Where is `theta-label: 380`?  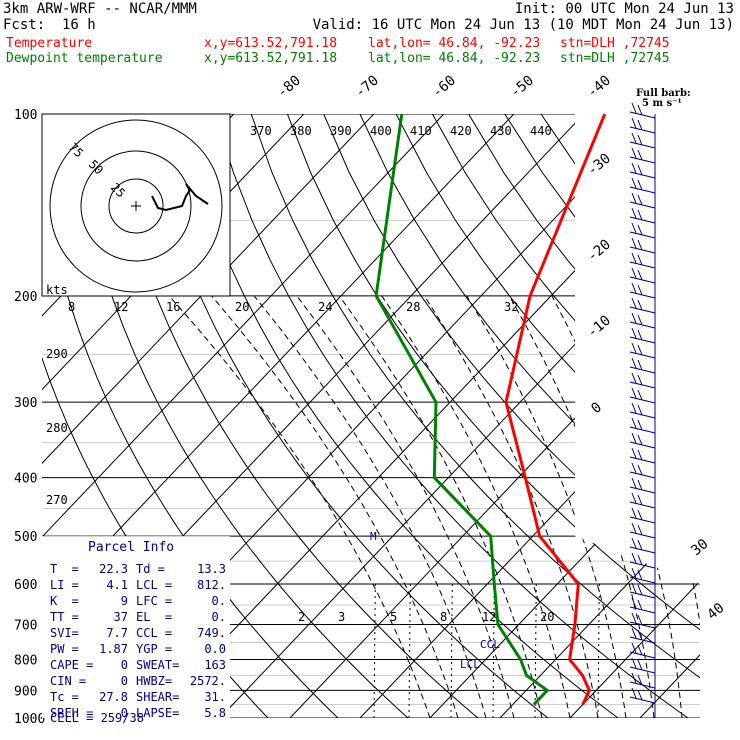 theta-label: 380 is located at coordinates (301, 131).